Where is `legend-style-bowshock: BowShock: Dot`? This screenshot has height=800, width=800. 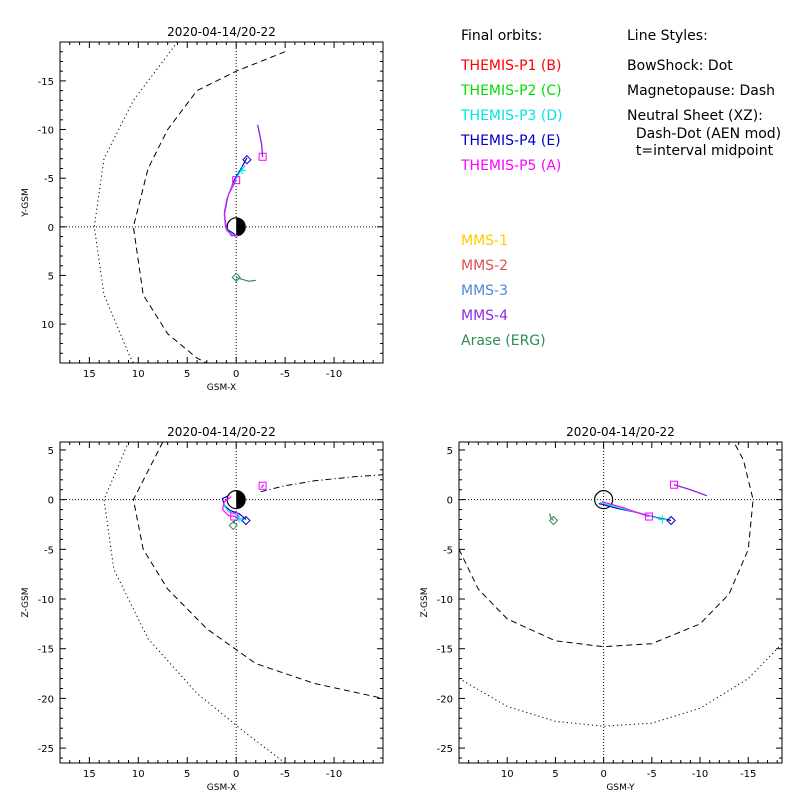
legend-style-bowshock: BowShock: Dot is located at coordinates (680, 66).